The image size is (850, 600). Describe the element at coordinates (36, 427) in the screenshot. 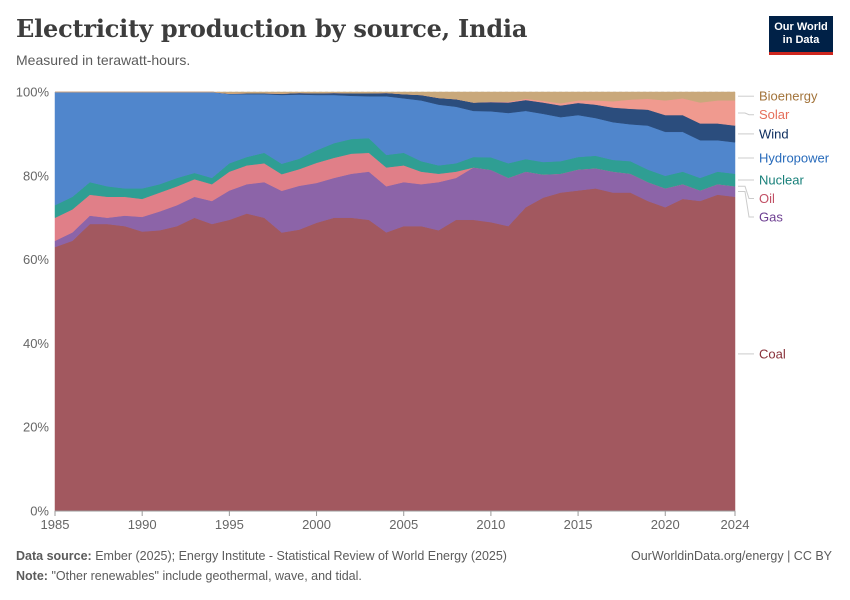

I see `y-tick-label: 20%` at that location.